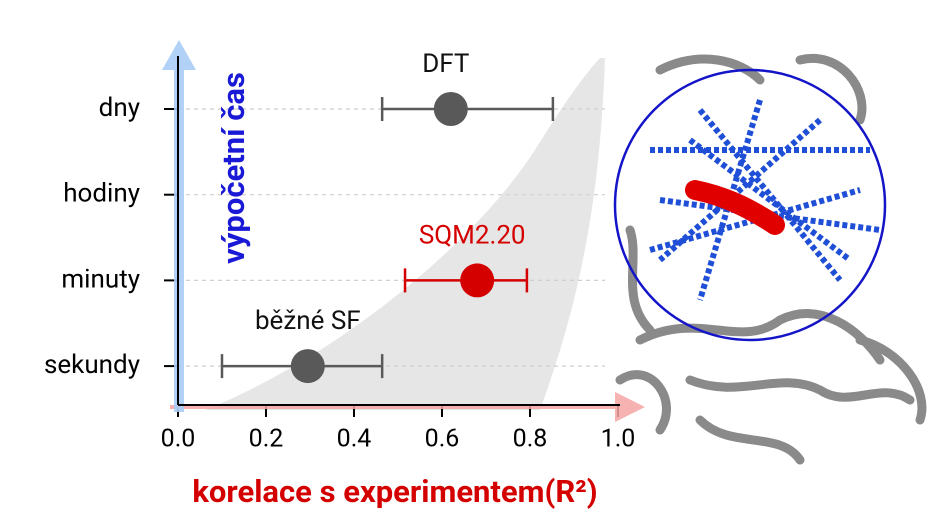 Image resolution: width=949 pixels, height=528 pixels. Describe the element at coordinates (266, 439) in the screenshot. I see `x-tick-label: 0.2` at that location.